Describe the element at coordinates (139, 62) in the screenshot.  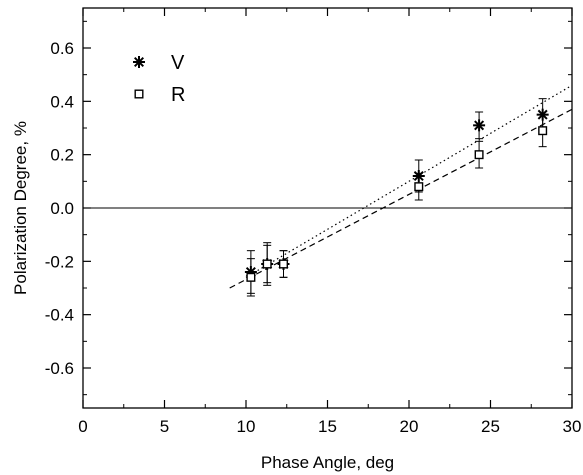
I see `legend-marker-v` at that location.